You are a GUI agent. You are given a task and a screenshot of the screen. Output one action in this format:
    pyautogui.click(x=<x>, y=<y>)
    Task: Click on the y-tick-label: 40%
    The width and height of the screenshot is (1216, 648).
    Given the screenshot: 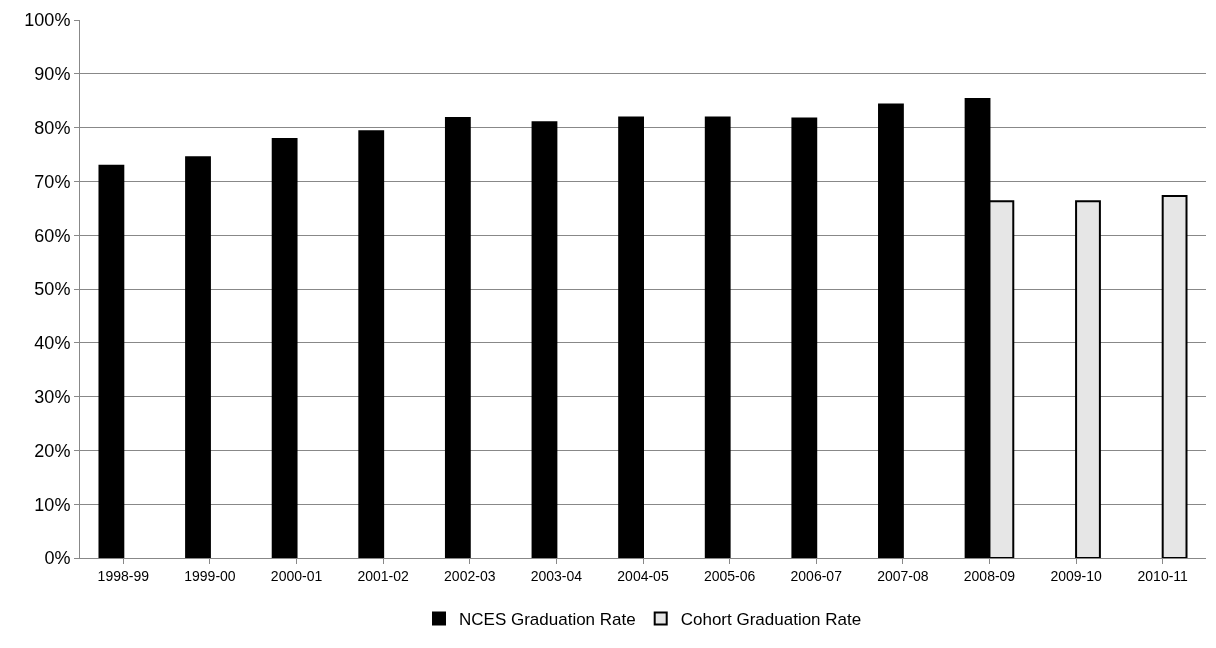 What is the action you would take?
    pyautogui.click(x=52, y=343)
    